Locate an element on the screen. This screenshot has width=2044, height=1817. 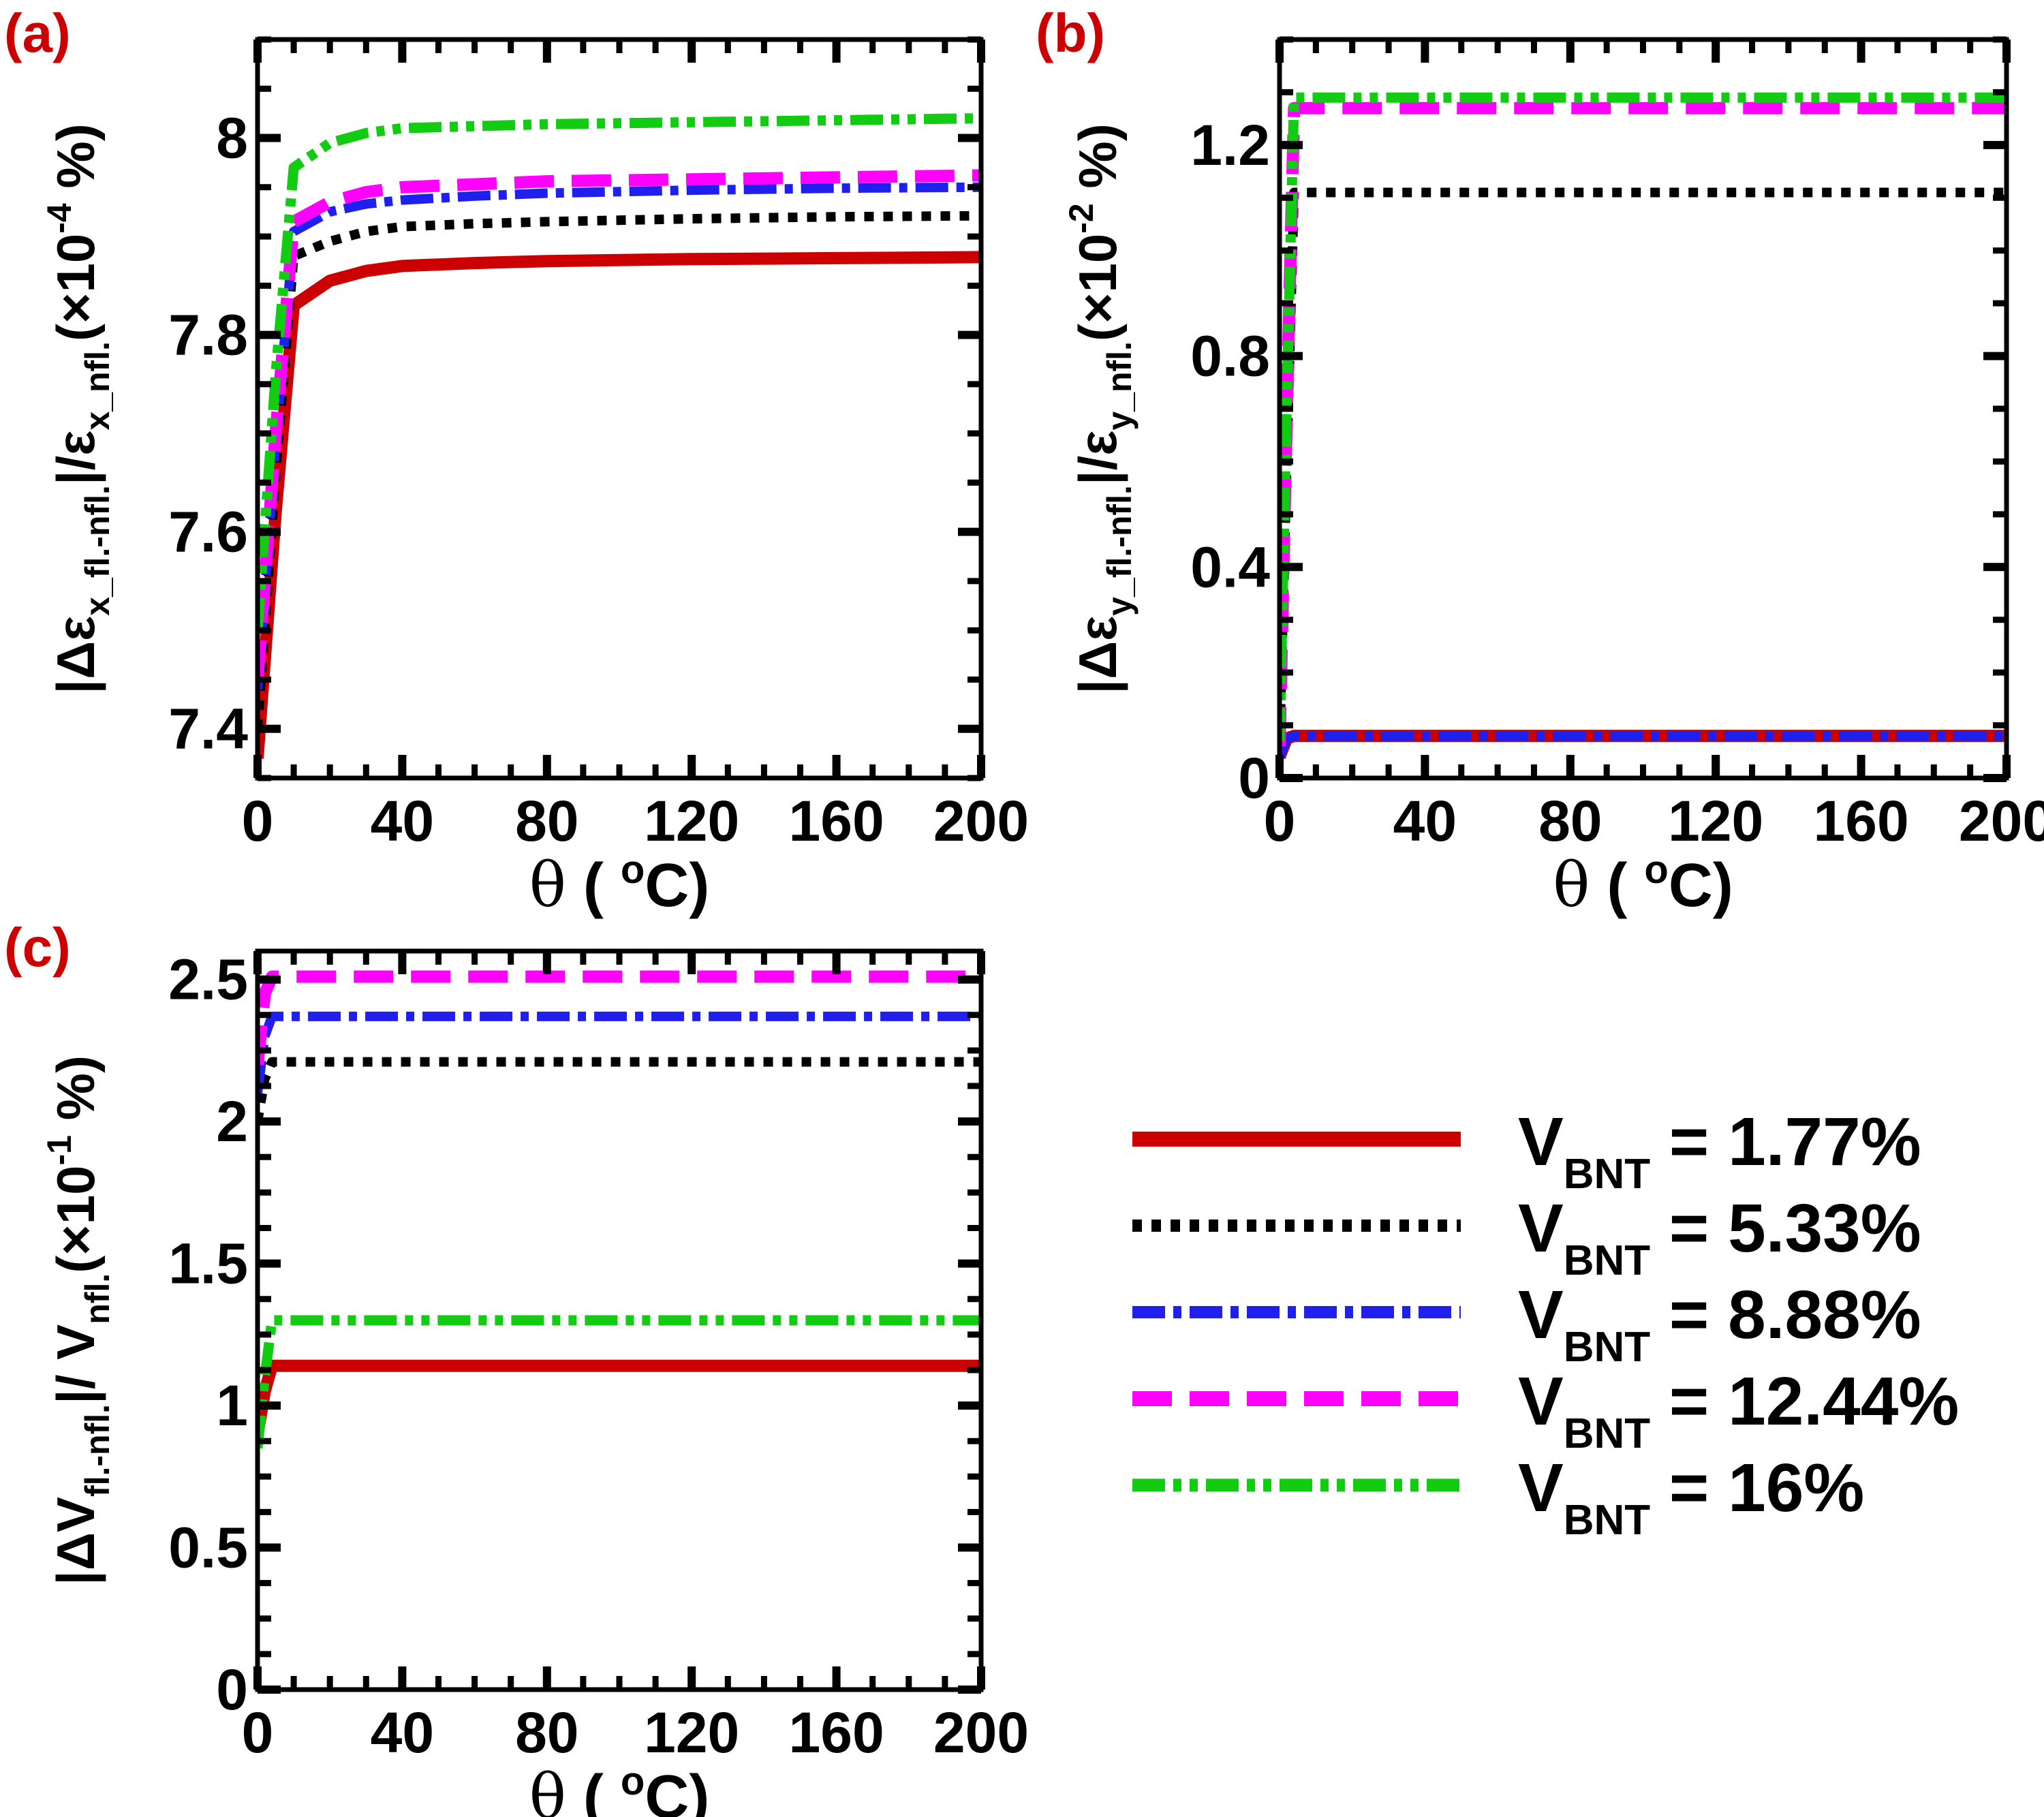
legend-item-1: VBNT = 1.77% is located at coordinates (1527, 1151).